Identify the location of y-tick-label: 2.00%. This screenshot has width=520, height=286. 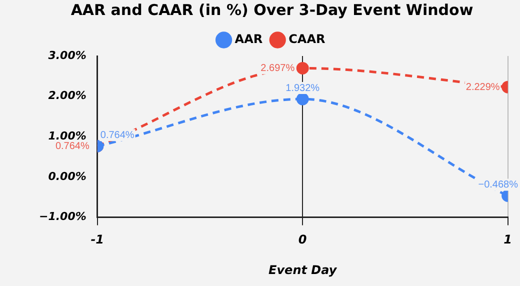
(67, 95).